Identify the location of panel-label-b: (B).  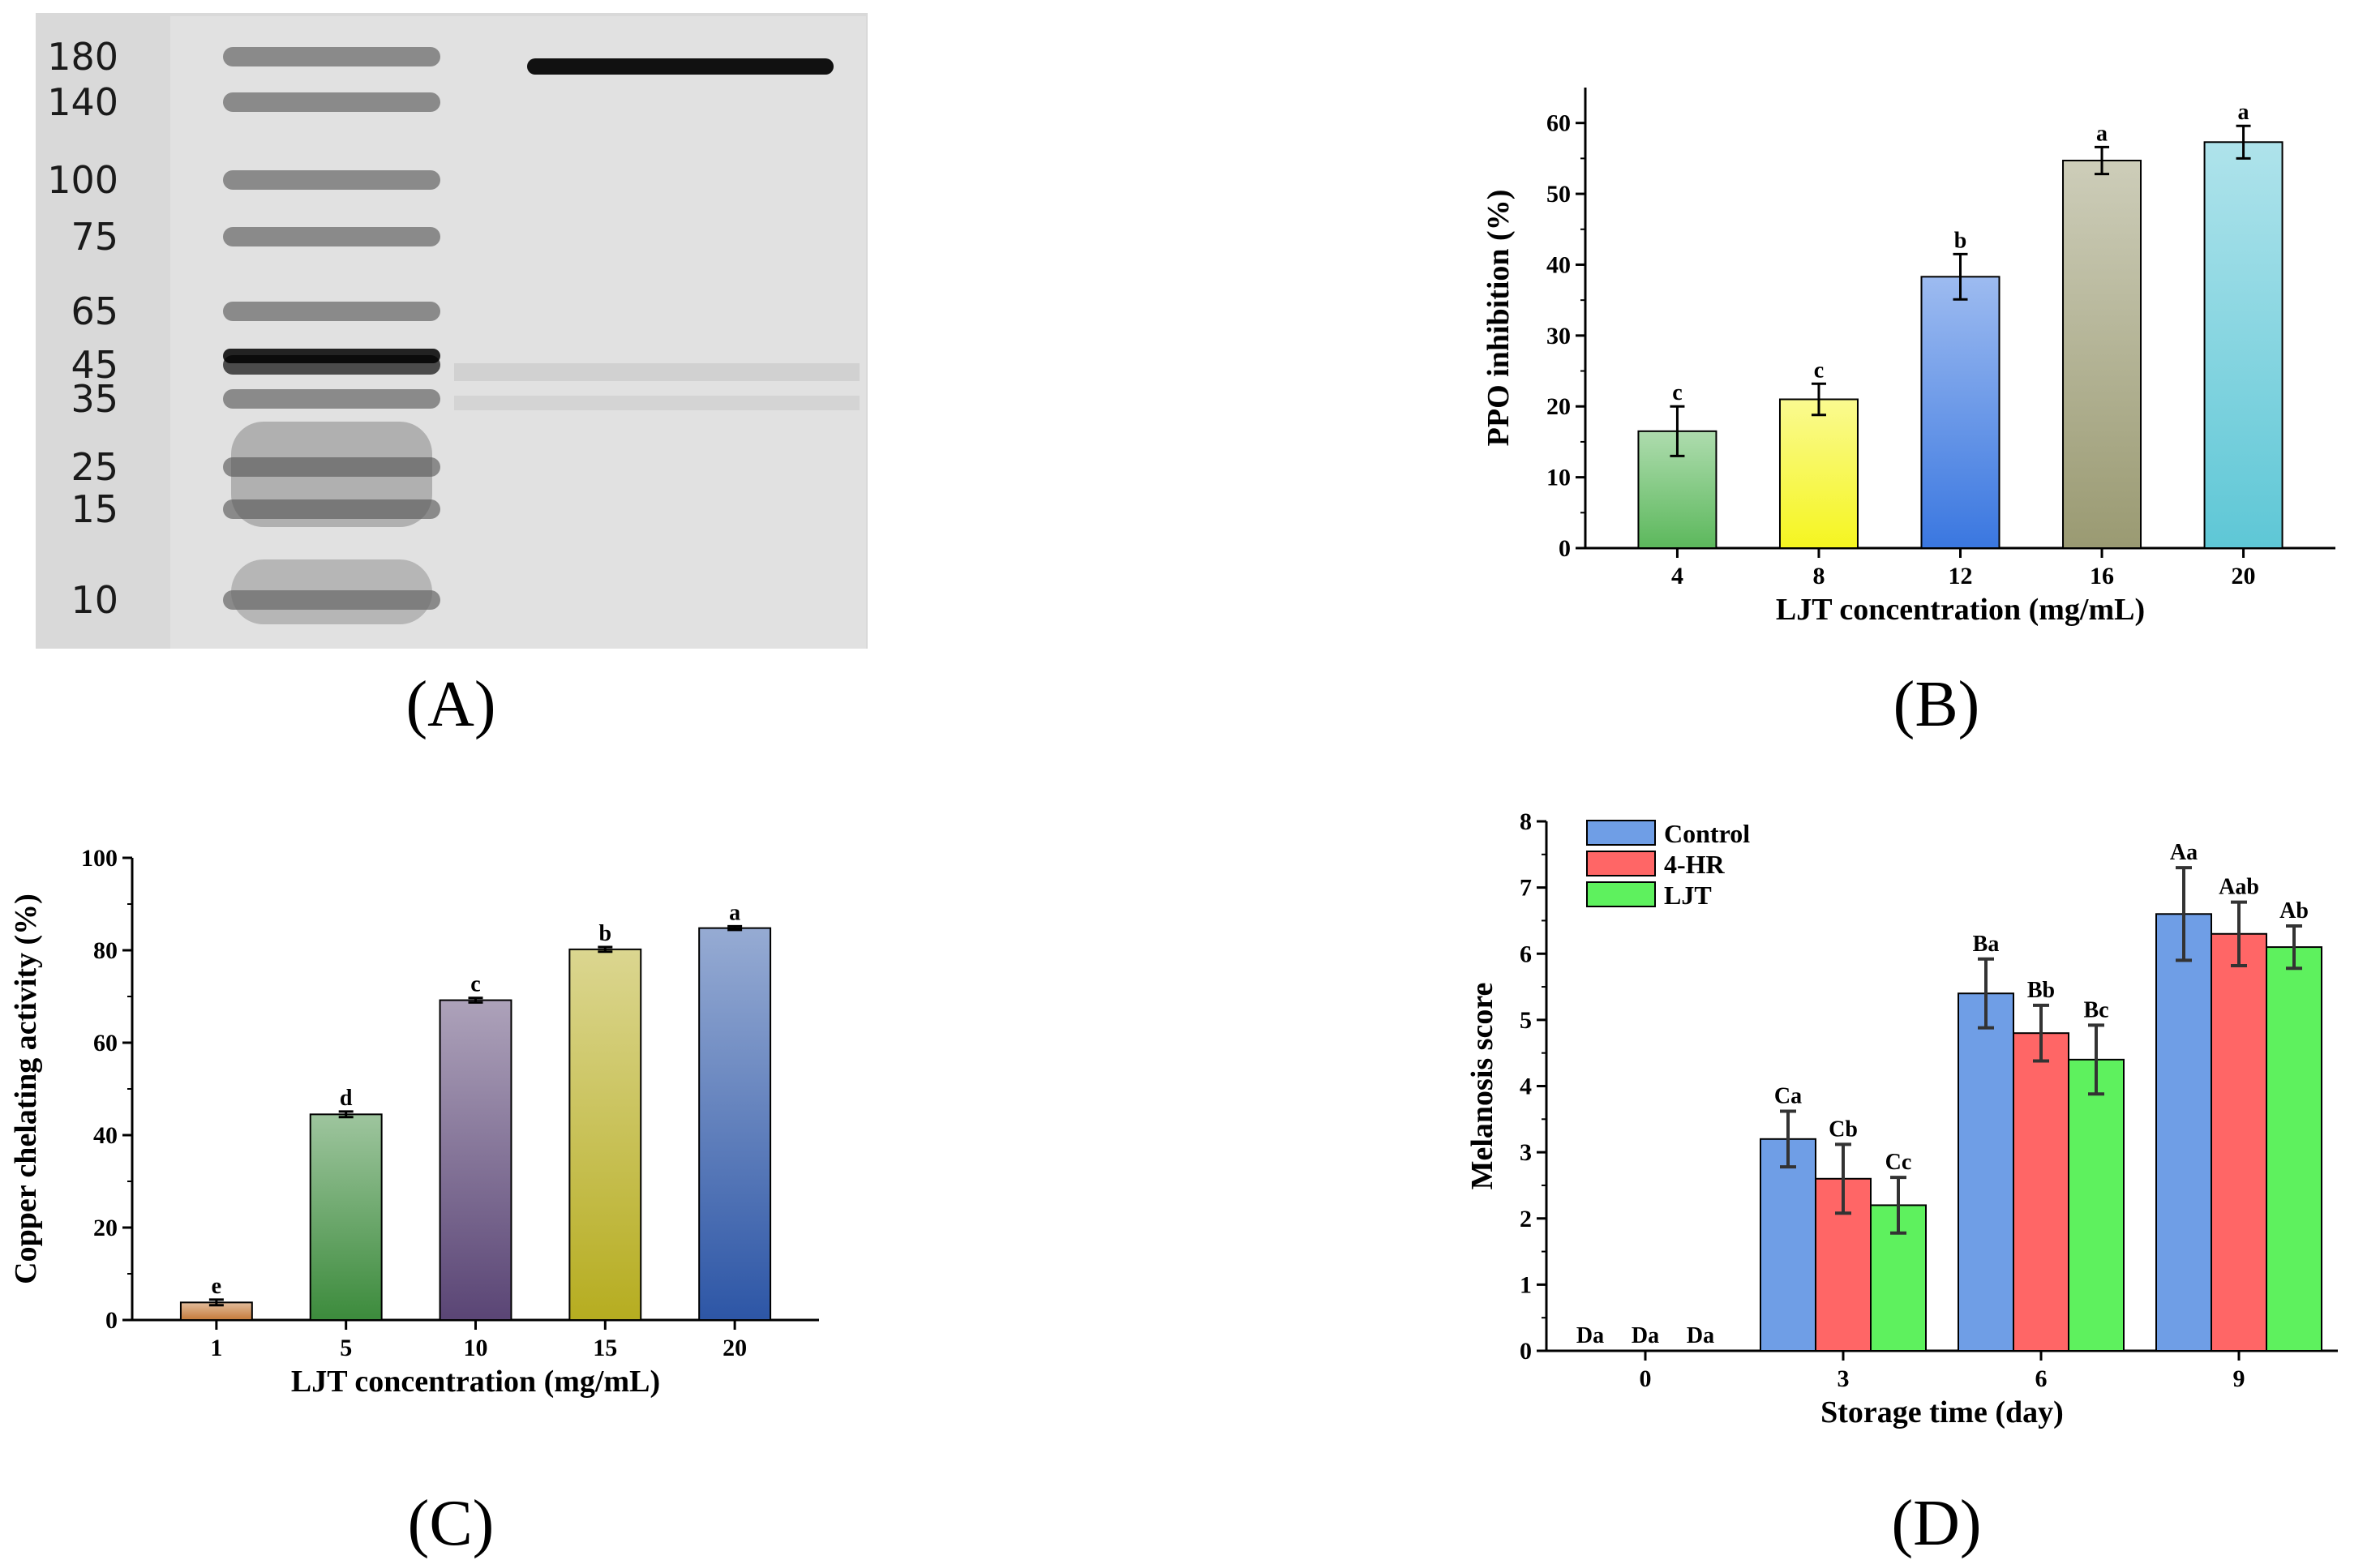
(1936, 704).